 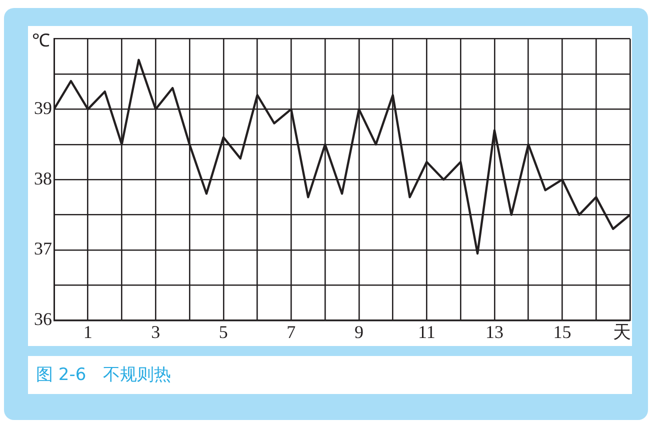 What do you see at coordinates (330, 375) in the screenshot?
I see `text: 图 2-6 不规则热` at bounding box center [330, 375].